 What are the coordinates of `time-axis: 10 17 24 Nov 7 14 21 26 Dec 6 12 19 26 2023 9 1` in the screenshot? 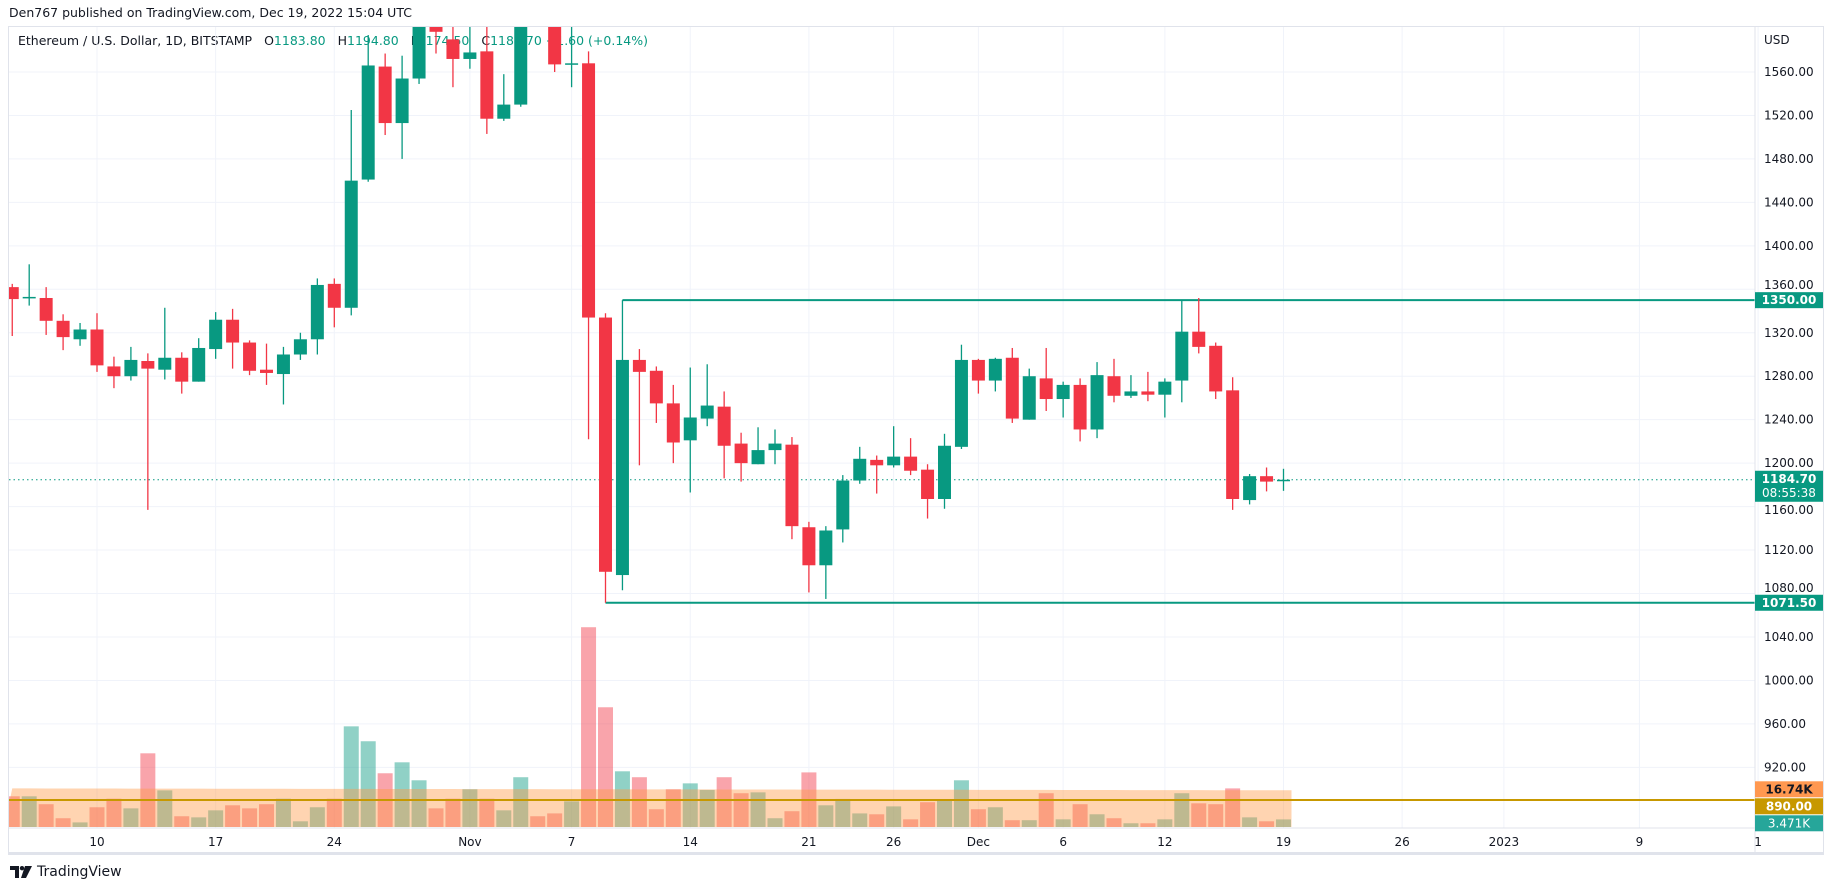 It's located at (925, 842).